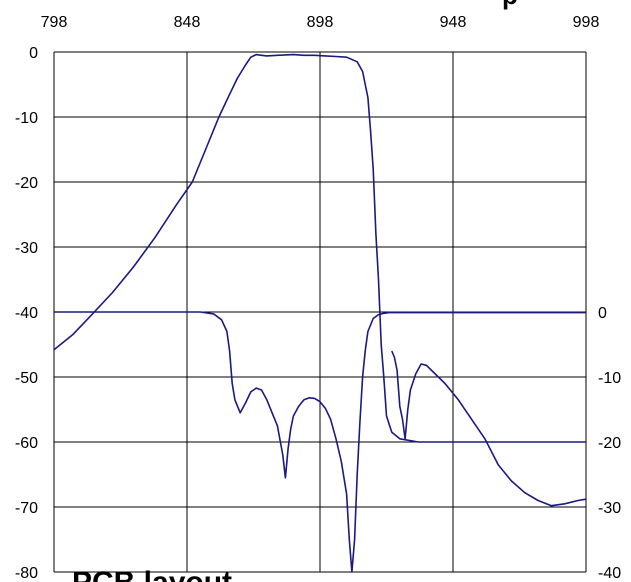 The image size is (631, 582). I want to click on y-left-tick-label: -80, so click(26, 573).